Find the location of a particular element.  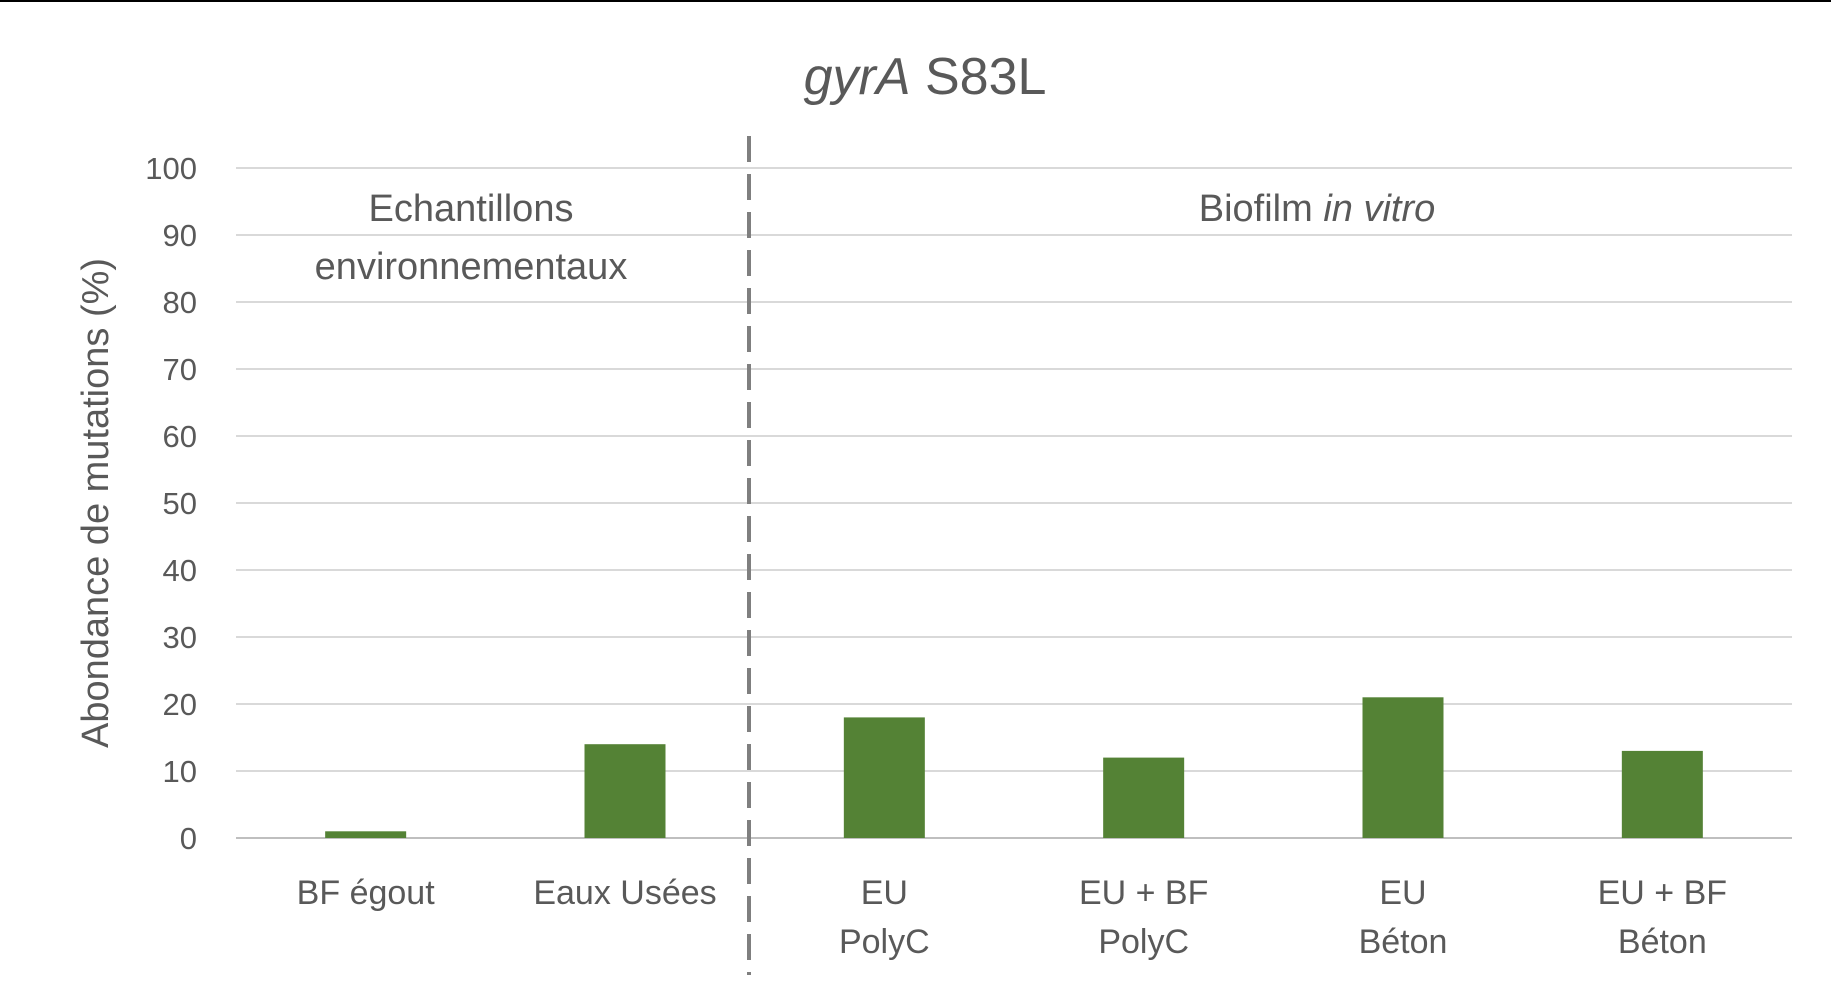

chart-title: gyrA S83L is located at coordinates (925, 77).